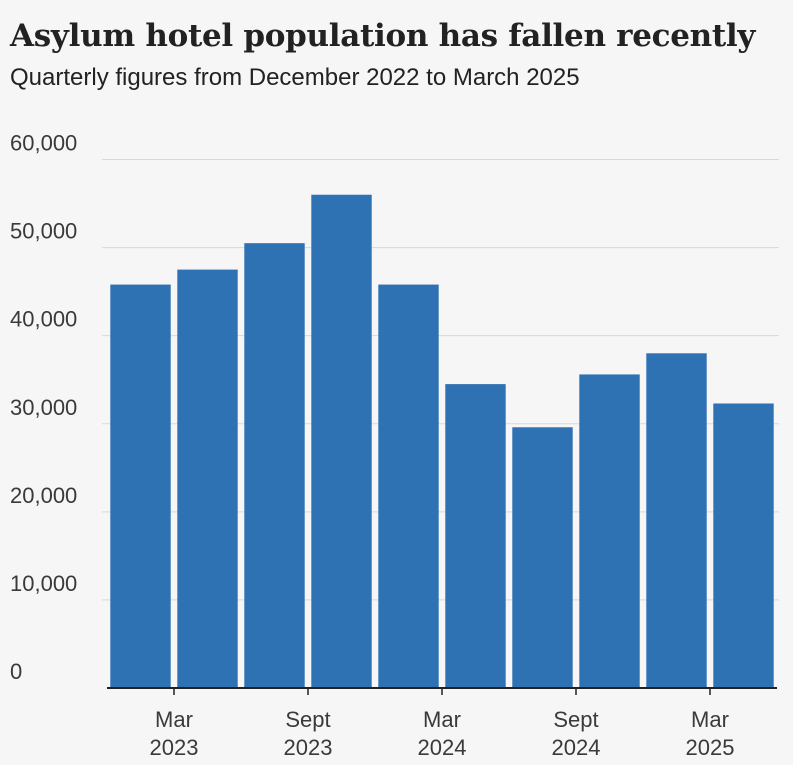 The image size is (793, 765). Describe the element at coordinates (609, 531) in the screenshot. I see `bar-sept-2024` at that location.